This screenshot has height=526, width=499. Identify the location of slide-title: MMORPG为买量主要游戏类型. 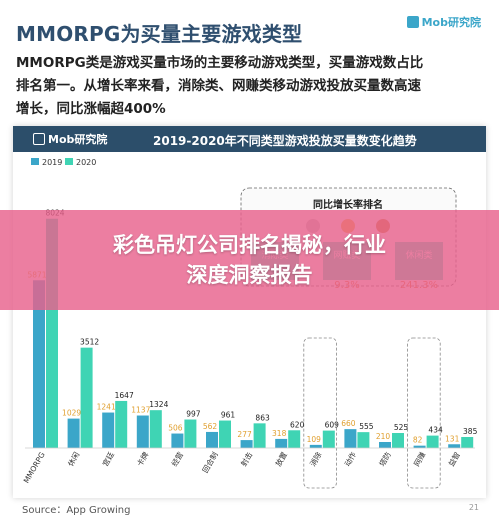
(159, 34).